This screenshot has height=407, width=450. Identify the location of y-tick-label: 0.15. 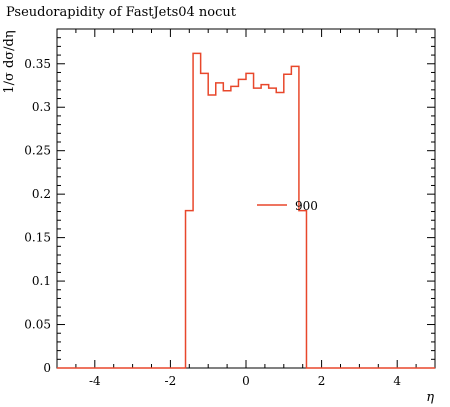
(37, 238).